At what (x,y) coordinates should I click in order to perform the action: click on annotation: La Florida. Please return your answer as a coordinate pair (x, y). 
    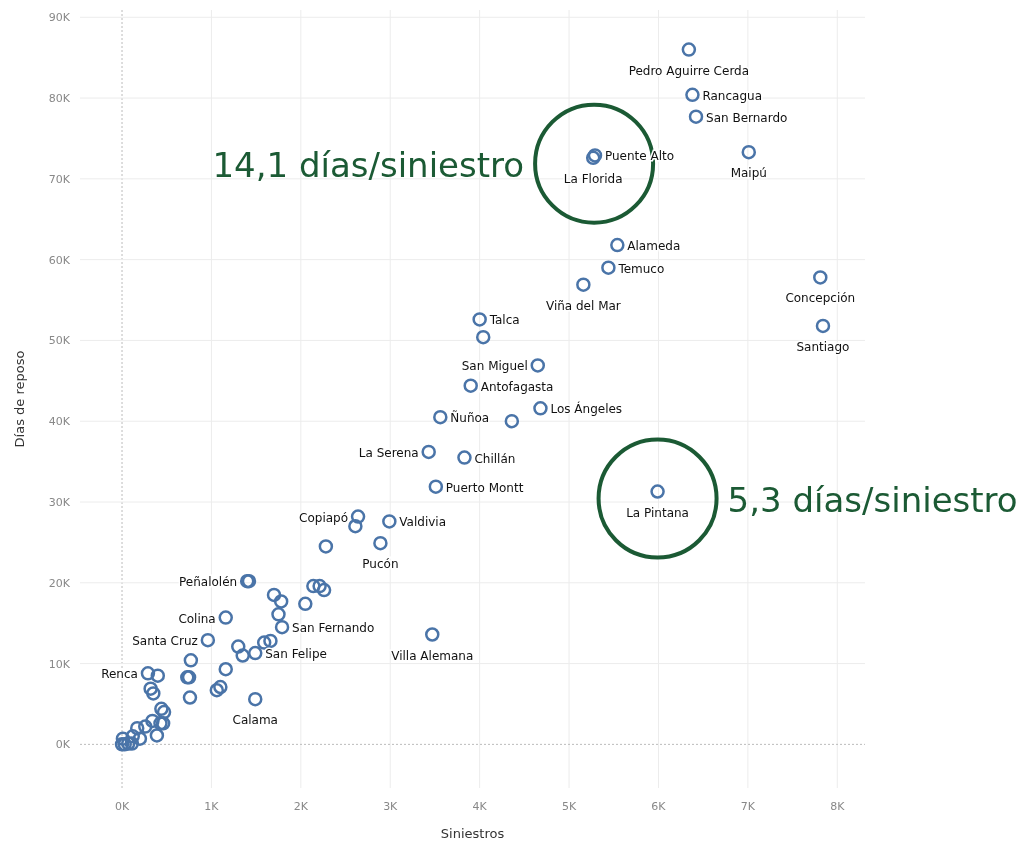
    Looking at the image, I should click on (593, 178).